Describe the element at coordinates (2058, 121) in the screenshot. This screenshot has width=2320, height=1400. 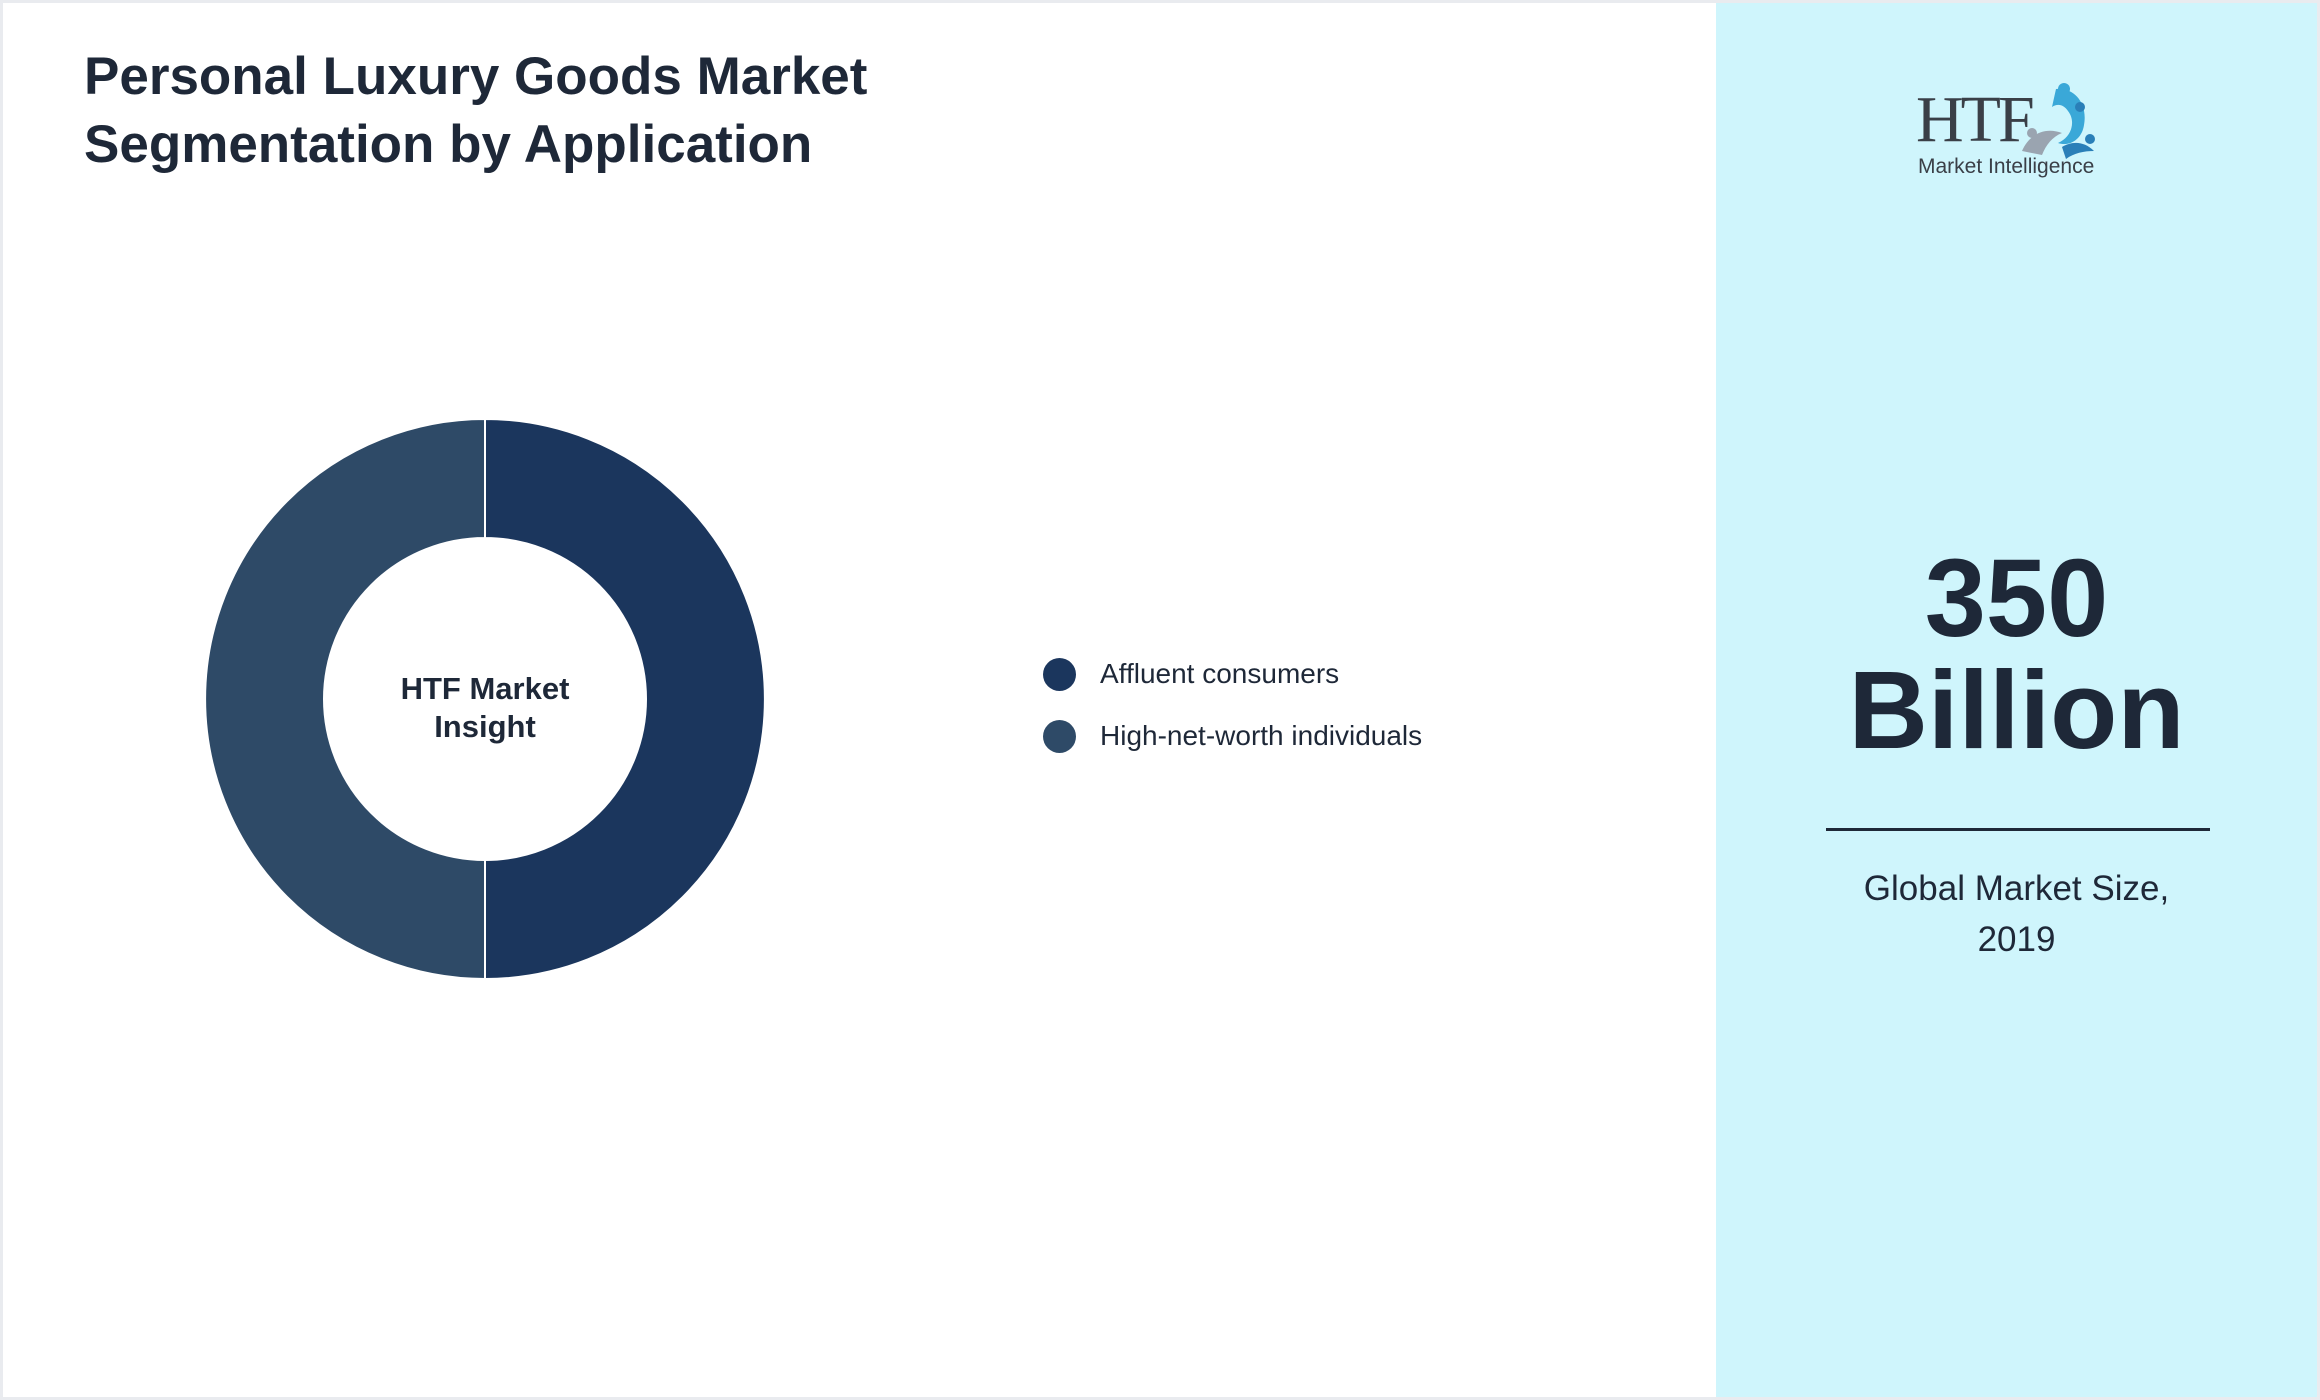
I see `swirl-figures-icon` at that location.